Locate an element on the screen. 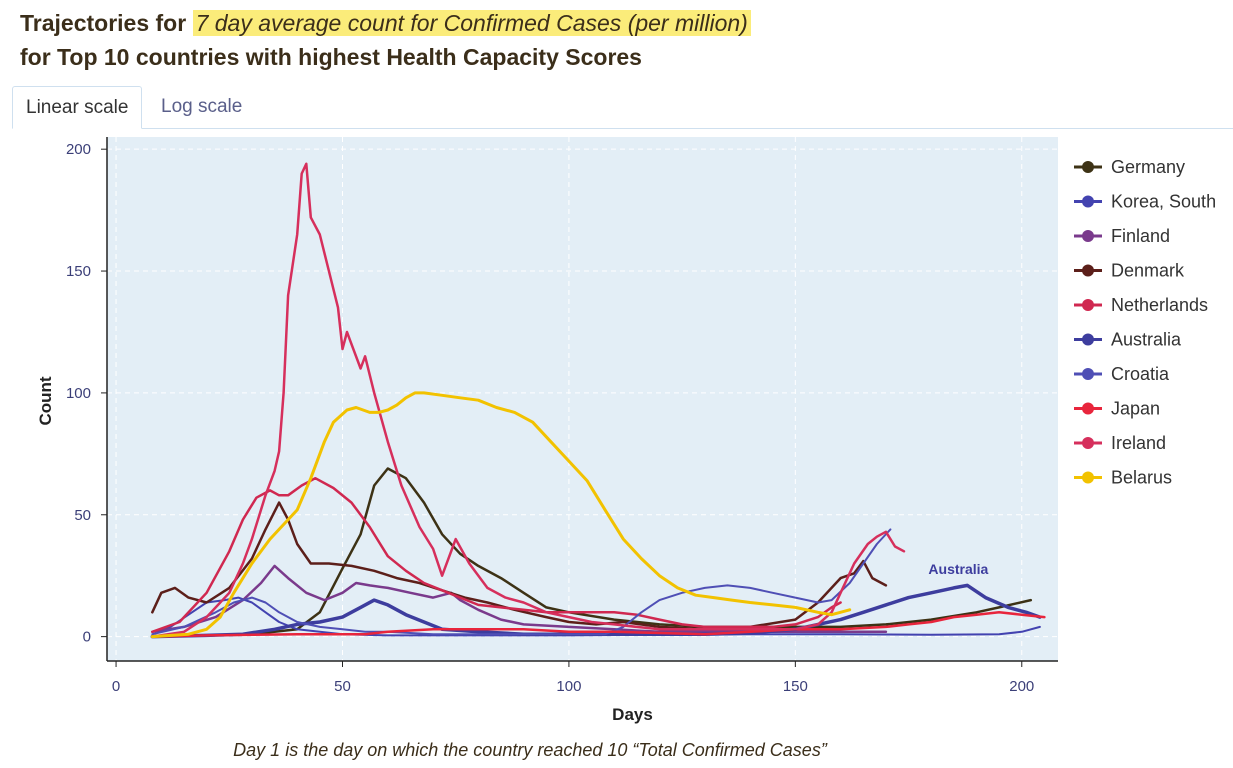 Image resolution: width=1233 pixels, height=768 pixels. annotation-label: Australia is located at coordinates (958, 569).